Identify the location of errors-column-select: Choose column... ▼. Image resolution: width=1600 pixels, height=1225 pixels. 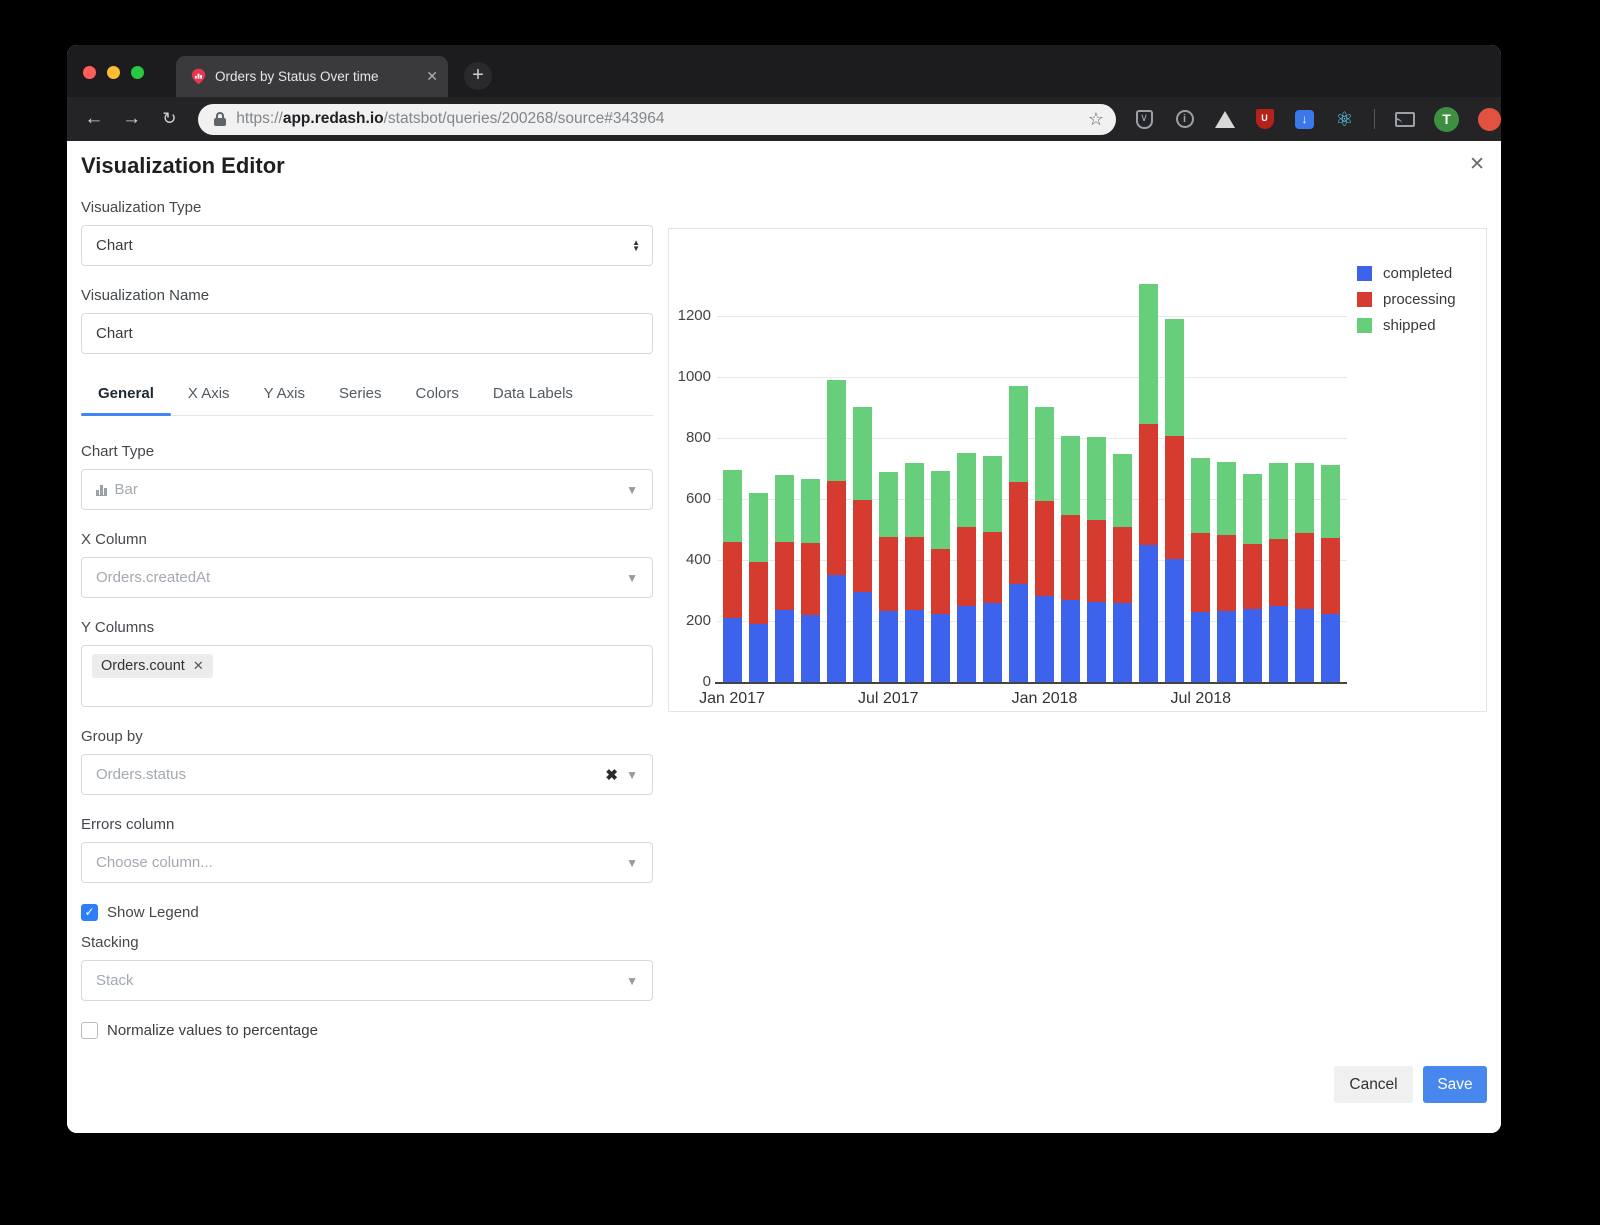
(367, 862).